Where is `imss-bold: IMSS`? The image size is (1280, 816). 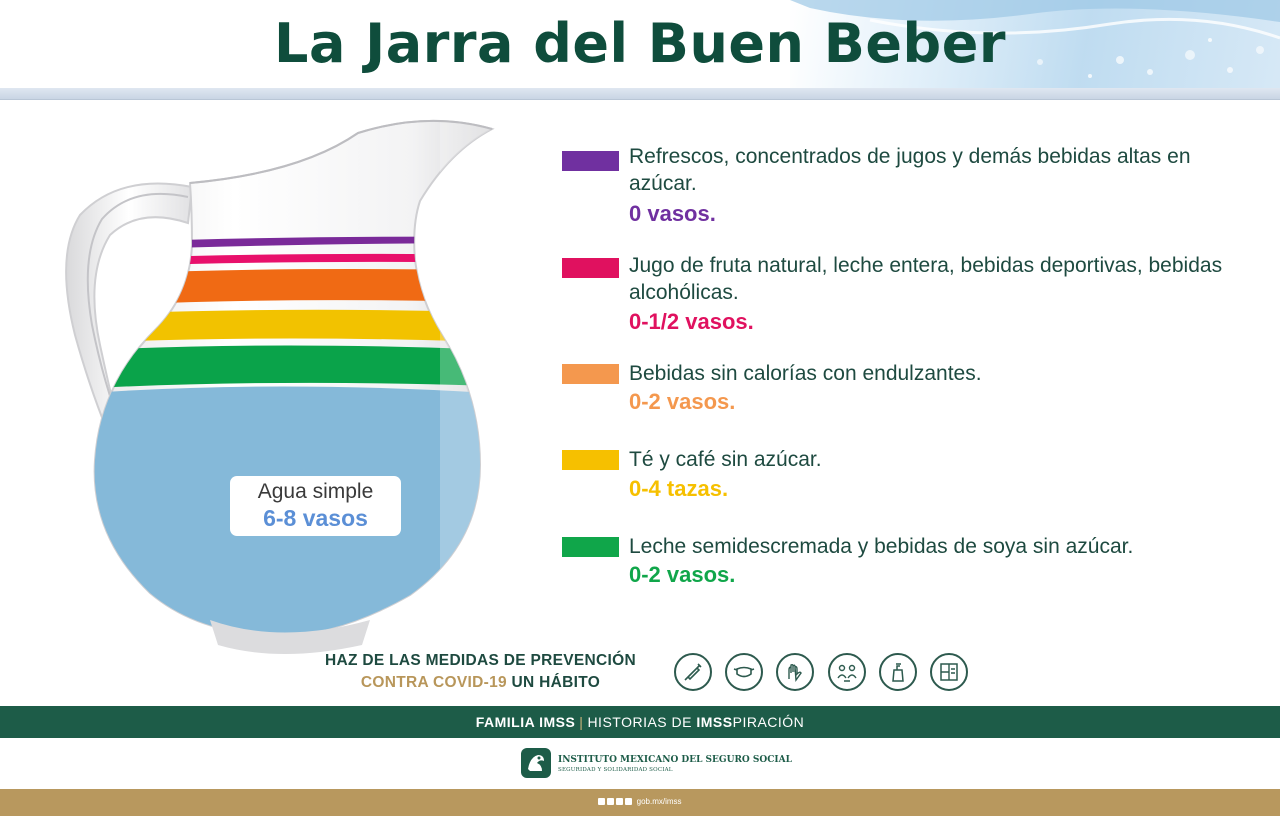 imss-bold: IMSS is located at coordinates (714, 722).